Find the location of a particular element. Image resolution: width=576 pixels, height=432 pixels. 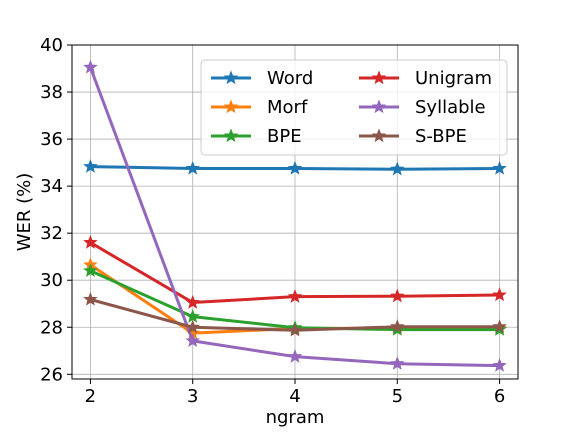

legend-box is located at coordinates (354, 107).